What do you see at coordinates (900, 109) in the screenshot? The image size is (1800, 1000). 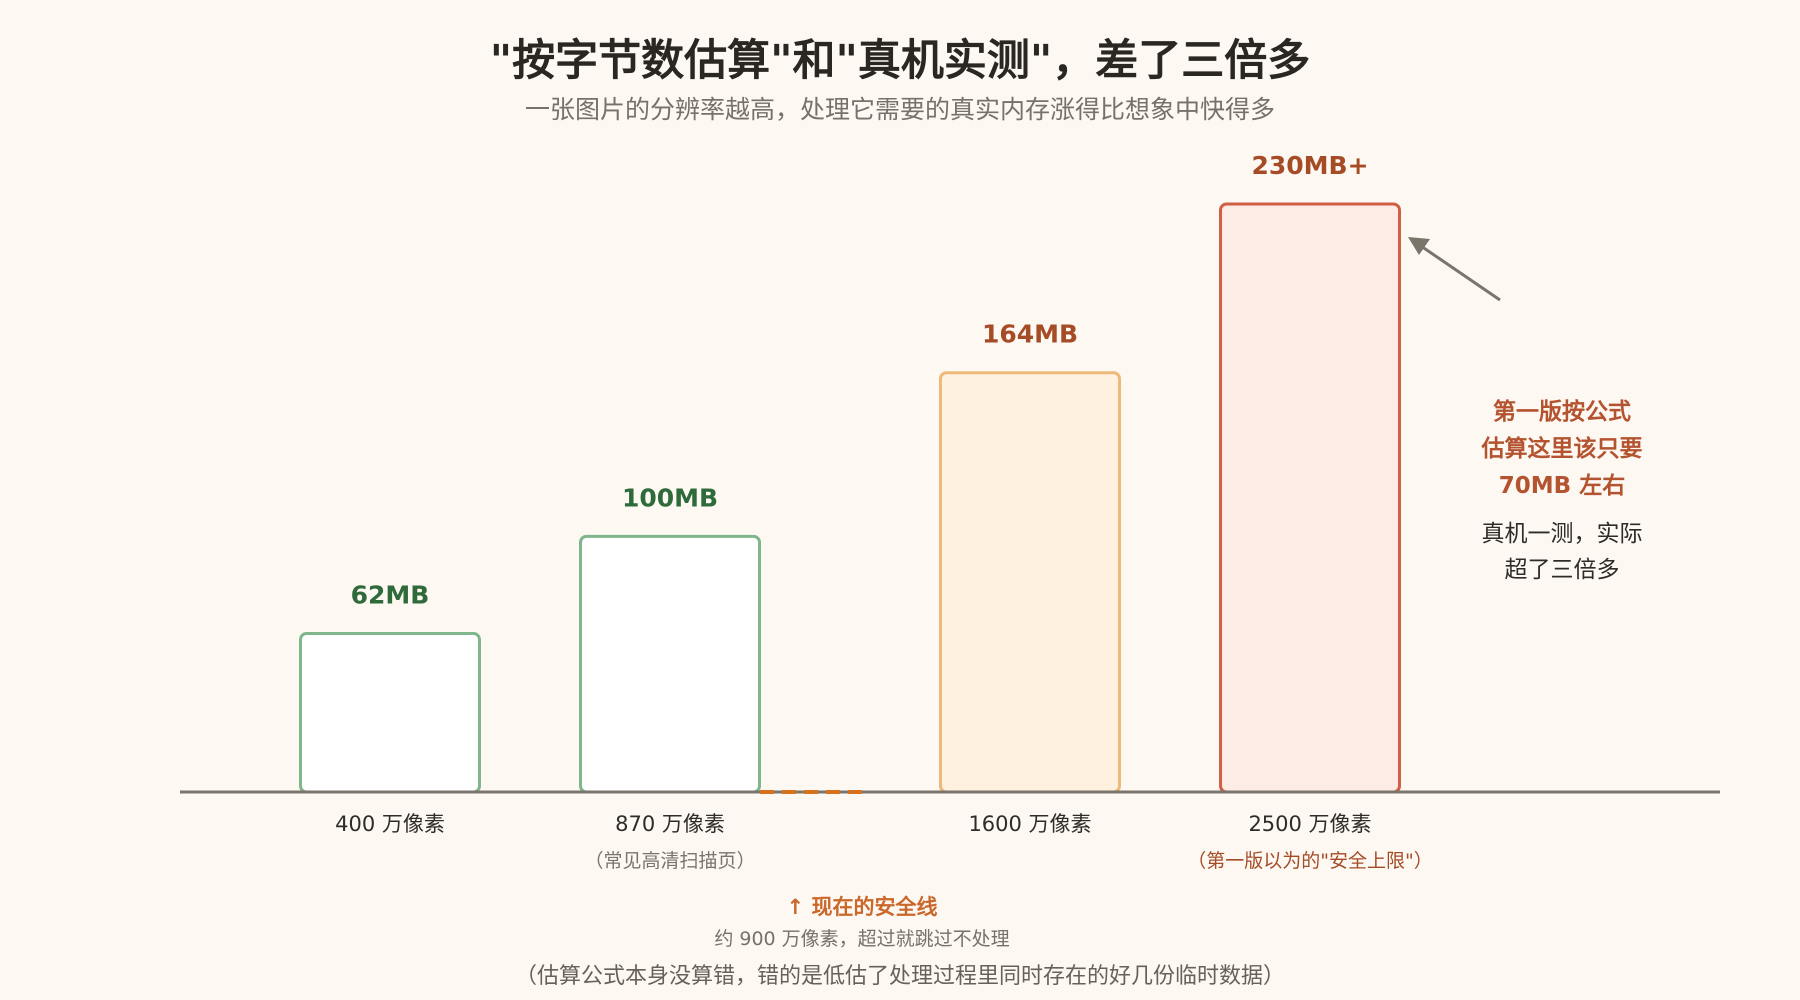 I see `chart-subtitle: 一张图片的分辨率越高，处理它需要的真实内存涨得比想象中快得多` at bounding box center [900, 109].